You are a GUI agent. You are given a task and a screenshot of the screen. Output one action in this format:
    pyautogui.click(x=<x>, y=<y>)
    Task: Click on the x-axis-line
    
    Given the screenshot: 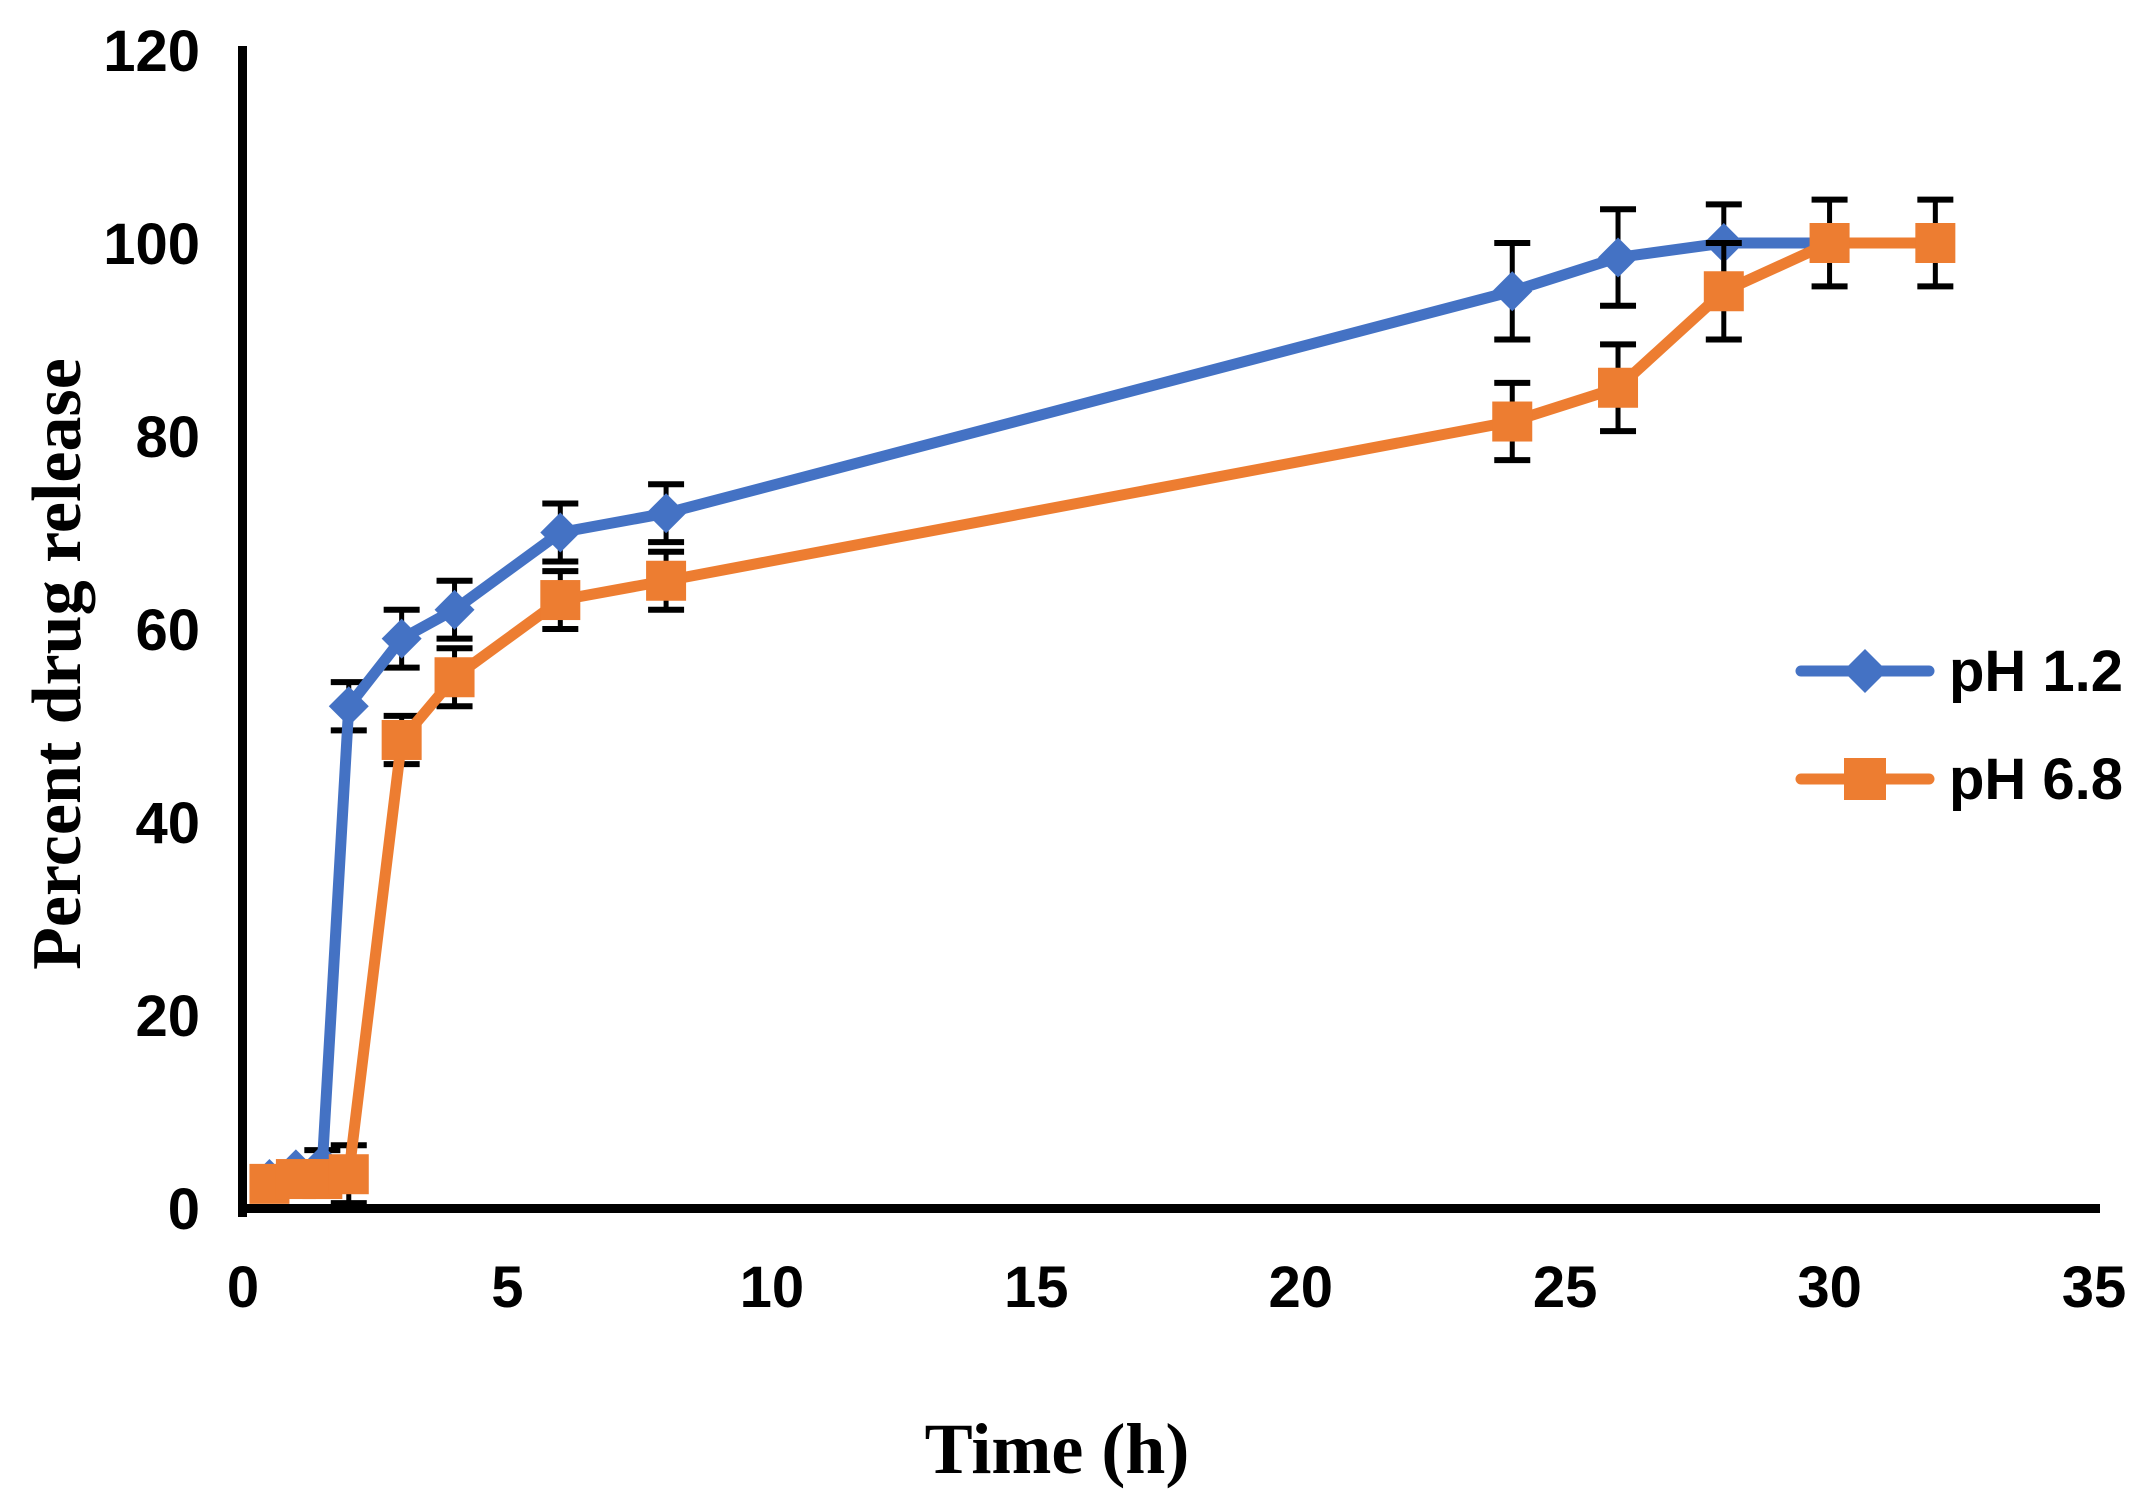 What is the action you would take?
    pyautogui.click(x=1169, y=1208)
    